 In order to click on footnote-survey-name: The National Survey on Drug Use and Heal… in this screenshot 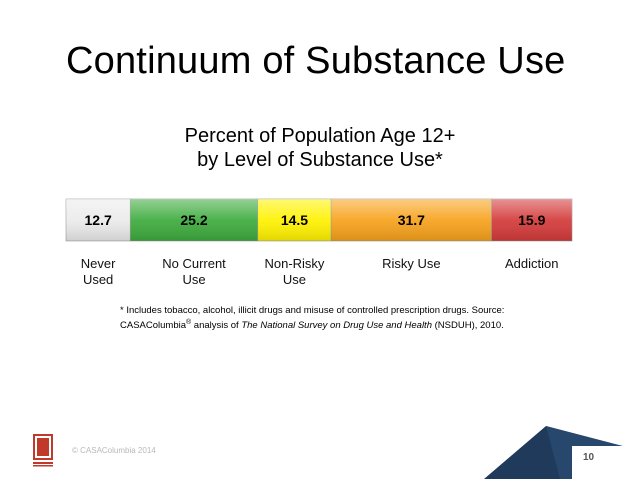, I will do `click(336, 326)`.